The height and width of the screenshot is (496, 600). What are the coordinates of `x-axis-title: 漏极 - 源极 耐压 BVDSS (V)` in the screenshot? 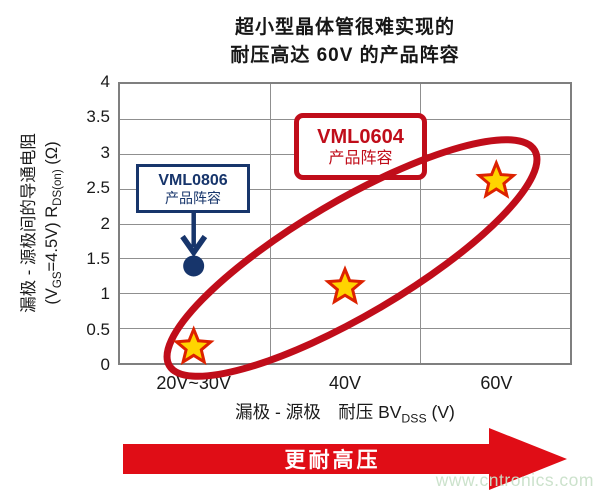 It's located at (345, 414).